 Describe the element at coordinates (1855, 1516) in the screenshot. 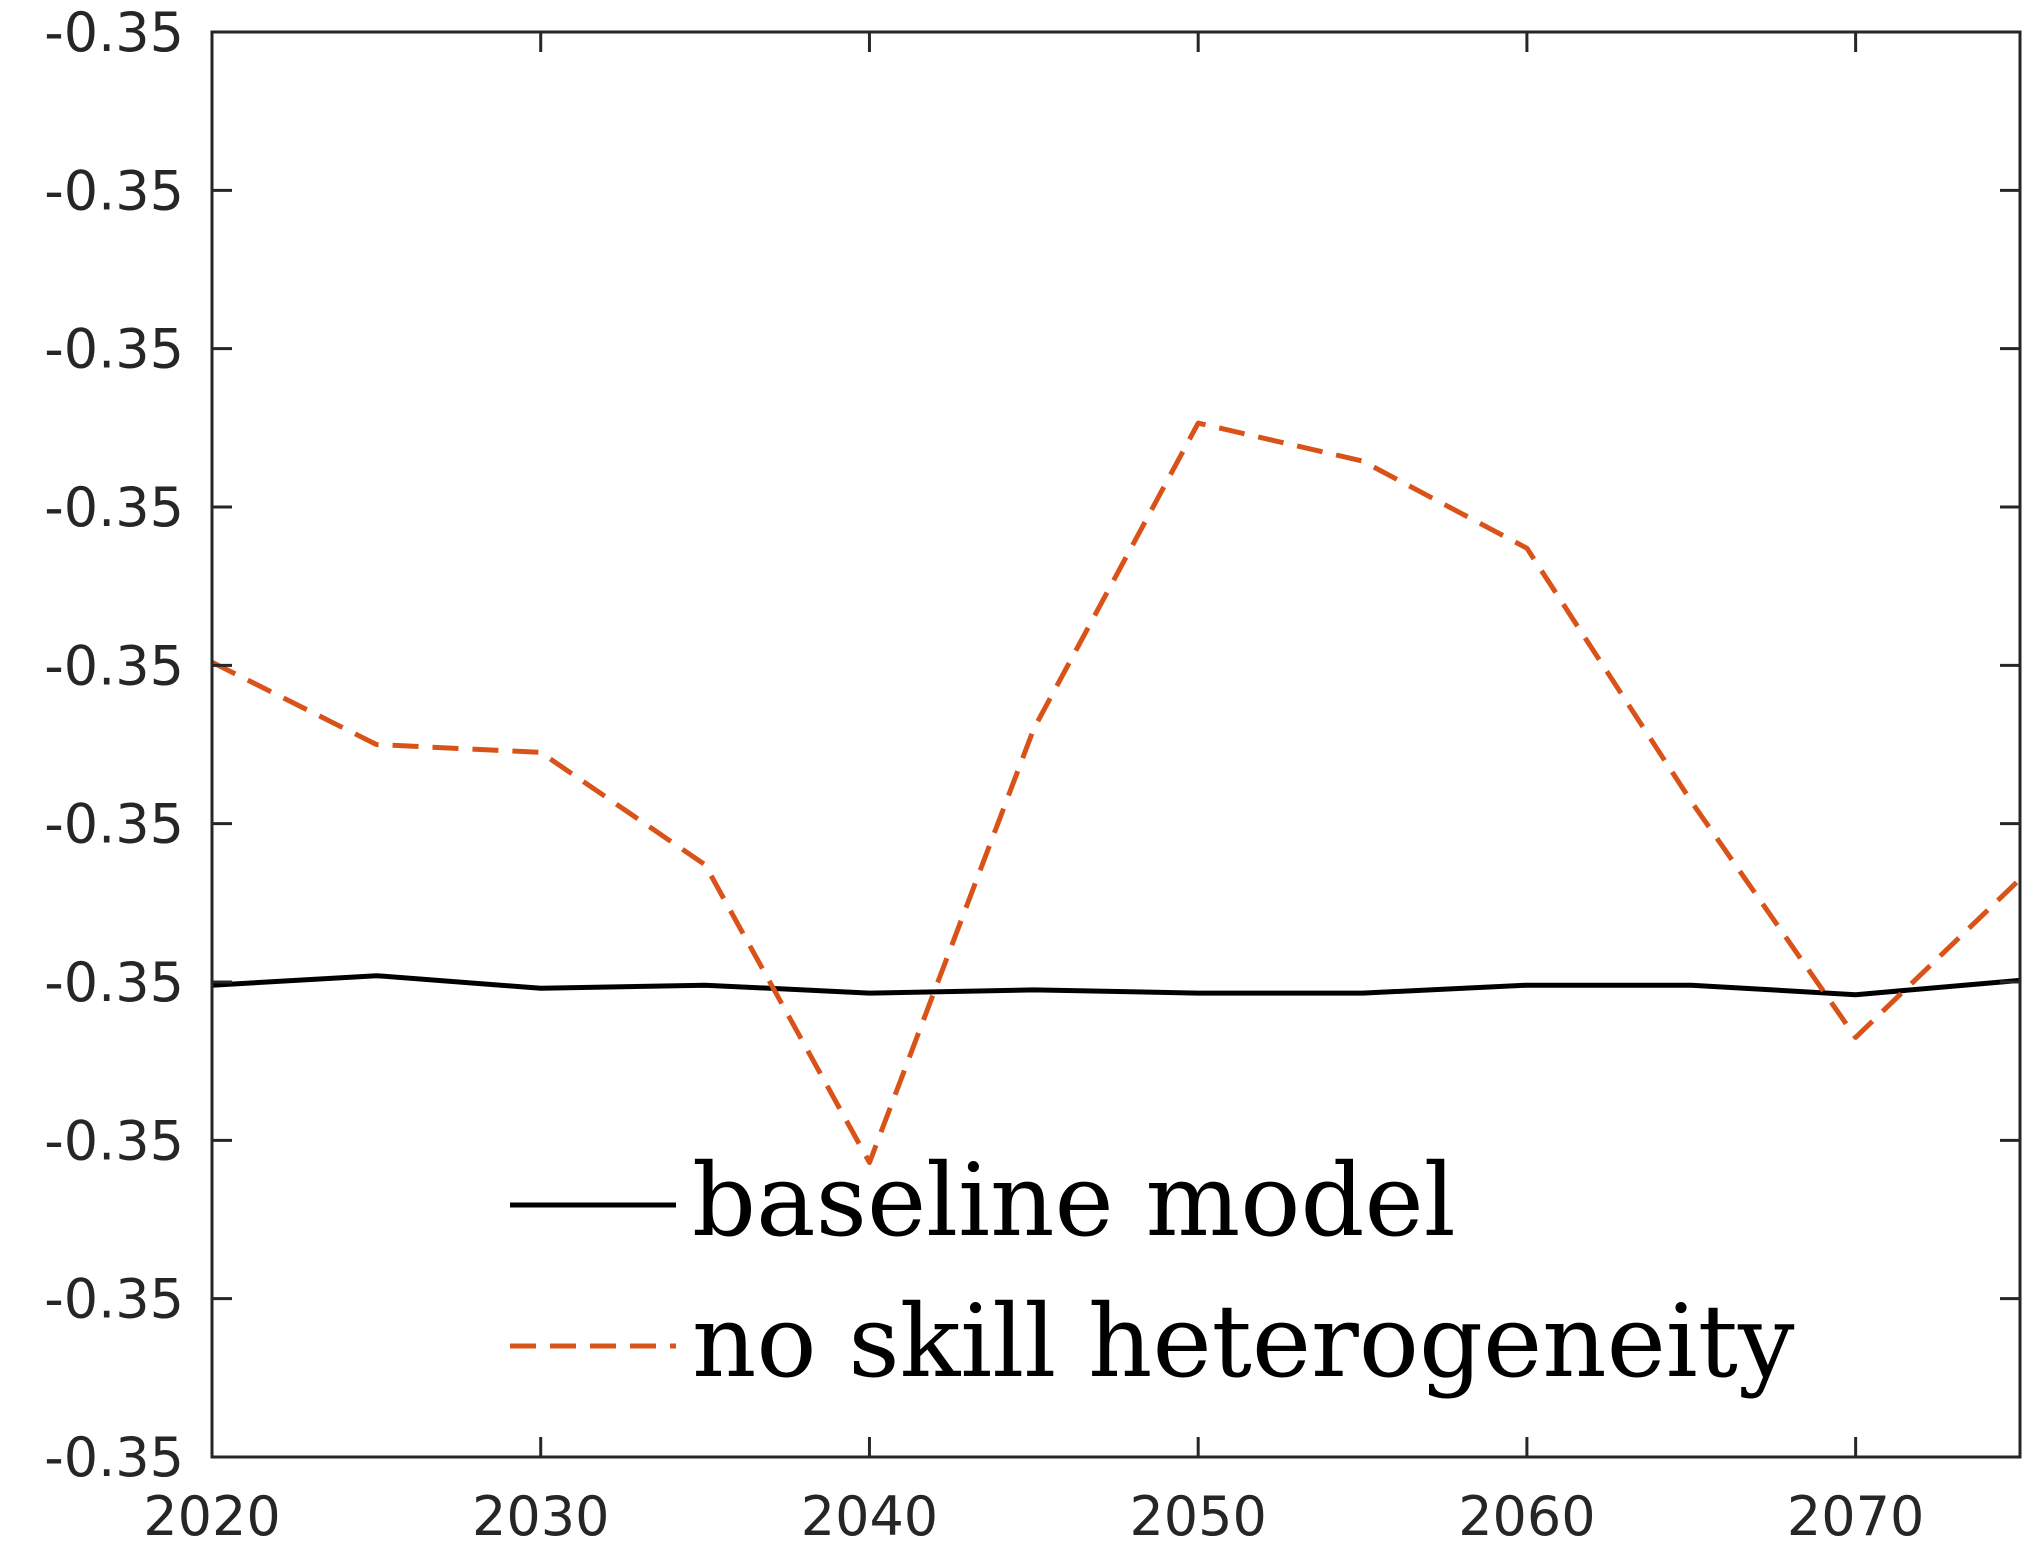

I see `x-tick-label: 2070` at that location.